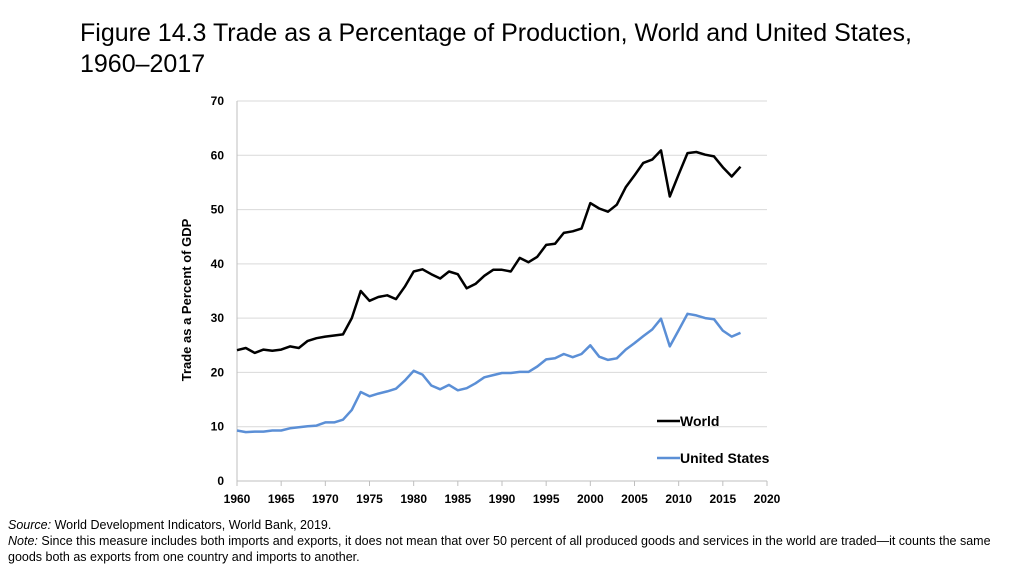  Describe the element at coordinates (220, 481) in the screenshot. I see `y-tick-label: 0` at that location.